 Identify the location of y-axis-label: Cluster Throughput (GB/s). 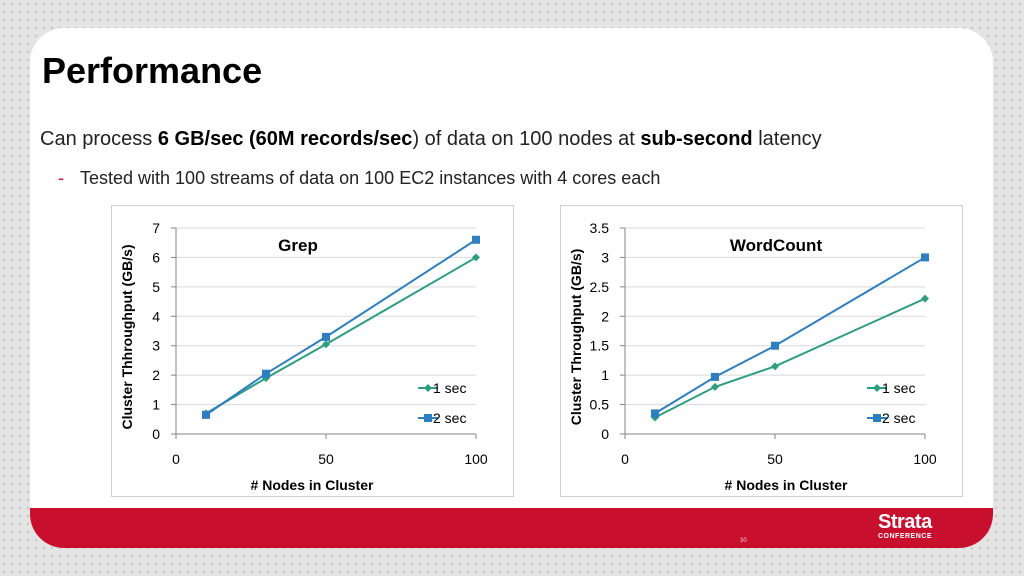
(576, 337).